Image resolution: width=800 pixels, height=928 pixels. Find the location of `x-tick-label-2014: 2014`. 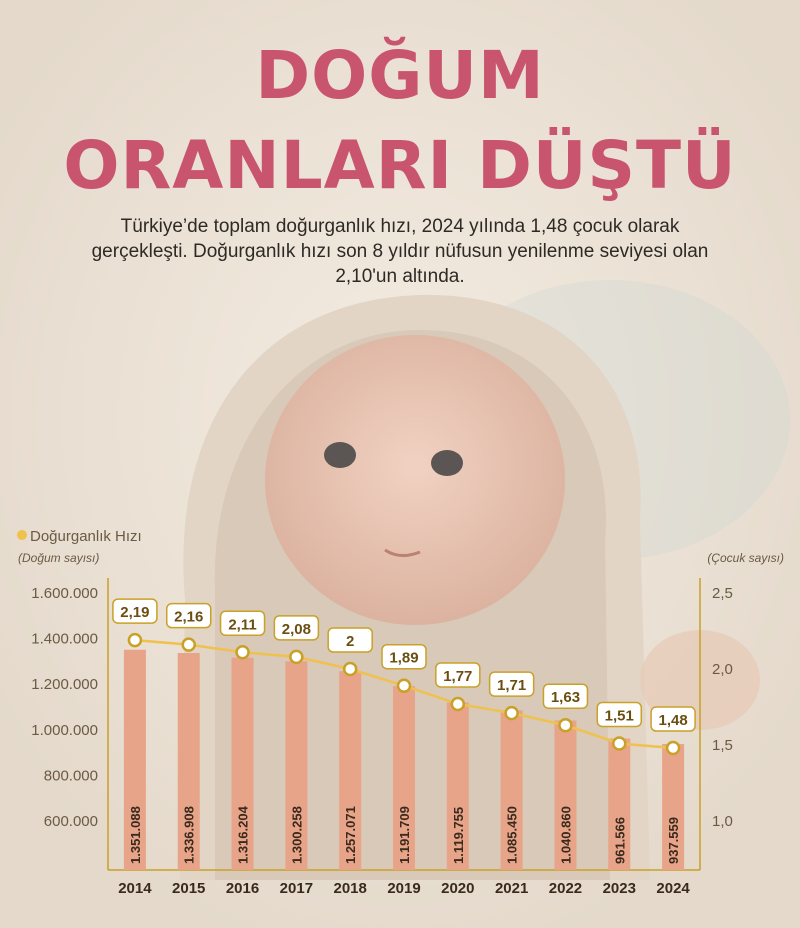

x-tick-label-2014: 2014 is located at coordinates (135, 888).